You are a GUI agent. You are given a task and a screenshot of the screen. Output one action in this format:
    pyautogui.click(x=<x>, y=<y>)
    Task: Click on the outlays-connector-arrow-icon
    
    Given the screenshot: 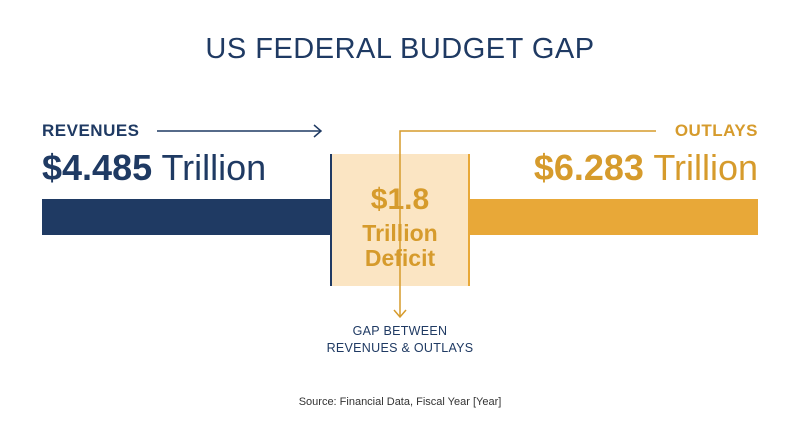 What is the action you would take?
    pyautogui.click(x=524, y=224)
    